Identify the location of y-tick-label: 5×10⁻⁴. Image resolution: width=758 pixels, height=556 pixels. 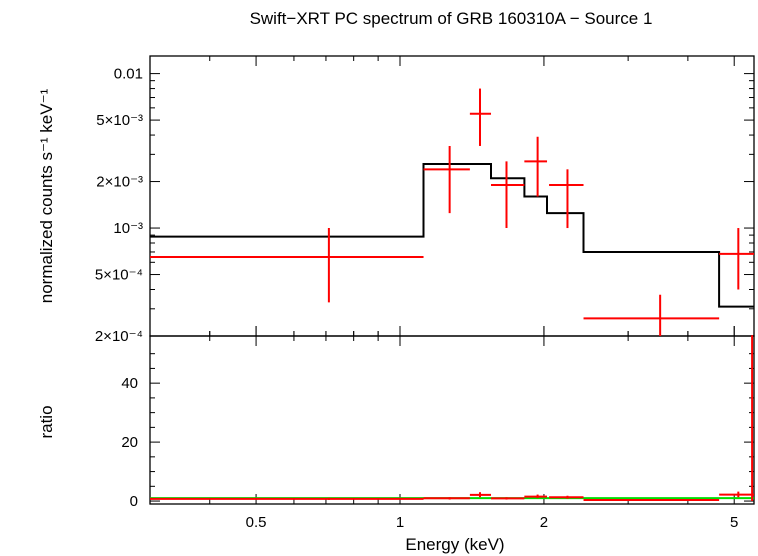
(119, 275).